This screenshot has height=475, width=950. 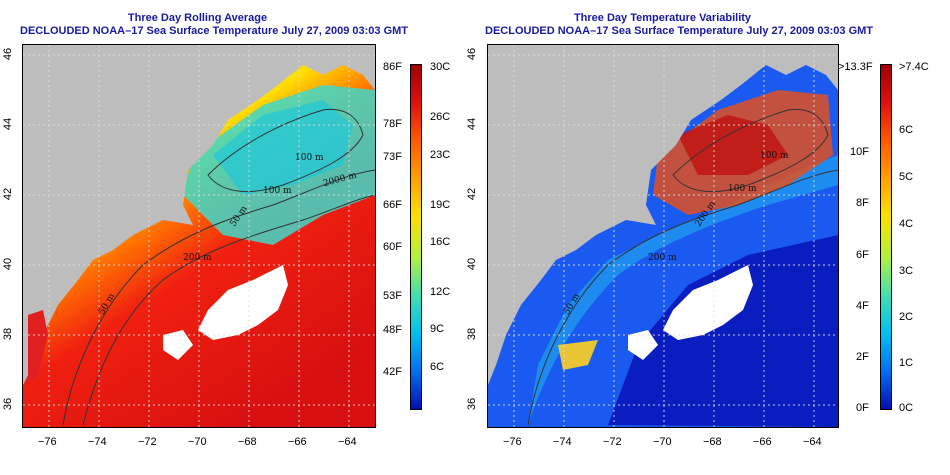 I want to click on right-cb-f-0: >13.3F, so click(x=855, y=67).